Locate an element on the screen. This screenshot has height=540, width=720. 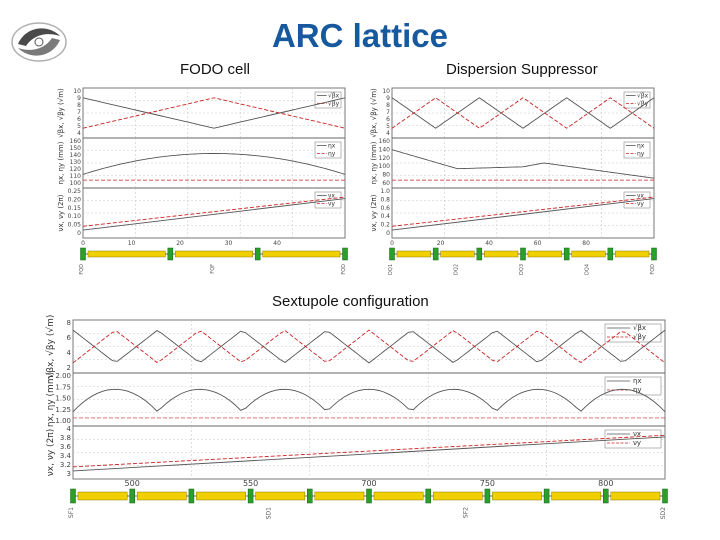
y-axis-label: ηx, ηy (mm) is located at coordinates (51, 399).